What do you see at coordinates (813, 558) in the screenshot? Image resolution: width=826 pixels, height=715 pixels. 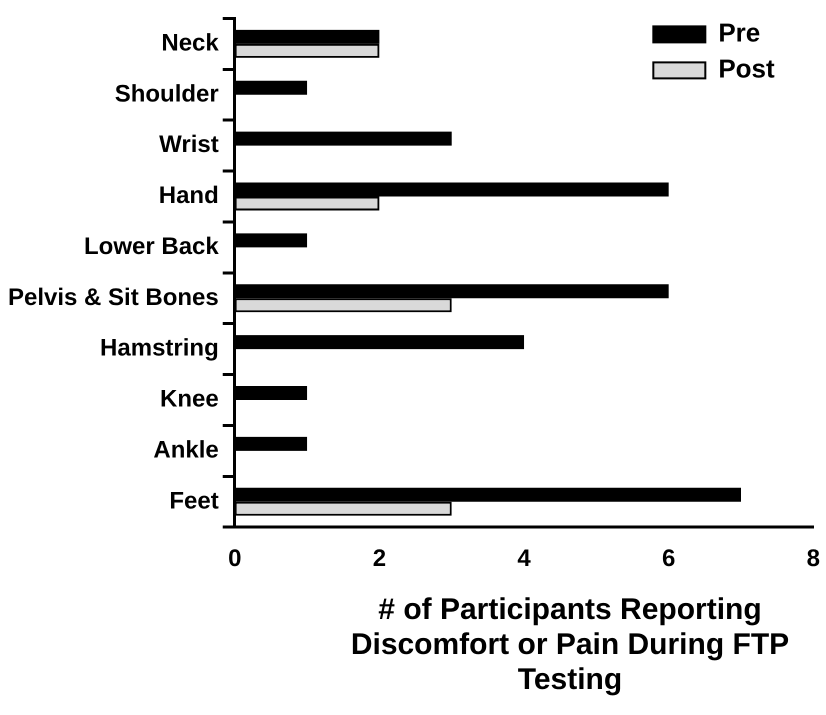 I see `x-tick-label: 8` at bounding box center [813, 558].